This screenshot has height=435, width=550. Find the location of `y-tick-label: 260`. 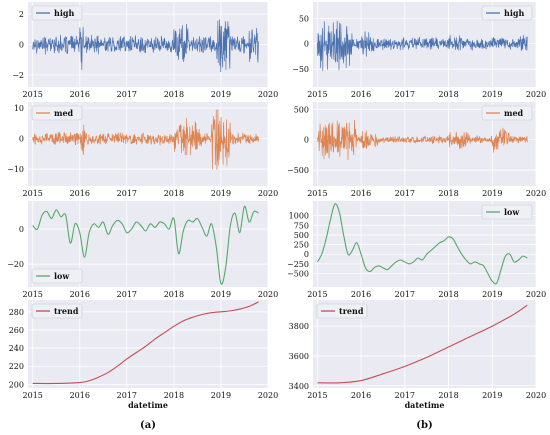

y-tick-label: 260 is located at coordinates (16, 330).